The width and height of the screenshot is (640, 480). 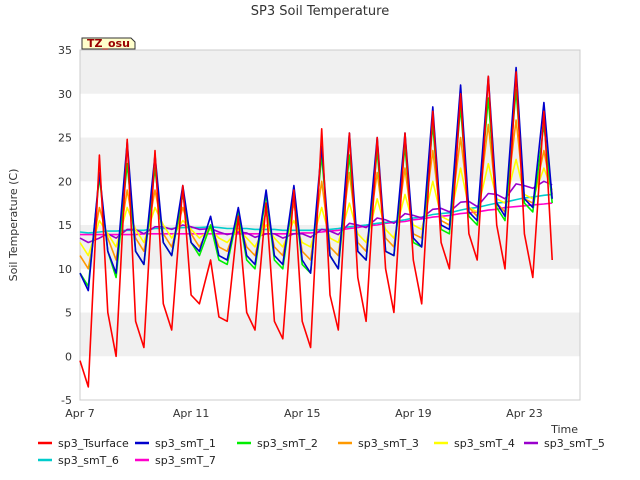 What do you see at coordinates (65, 94) in the screenshot?
I see `y-tick-label: 30` at bounding box center [65, 94].